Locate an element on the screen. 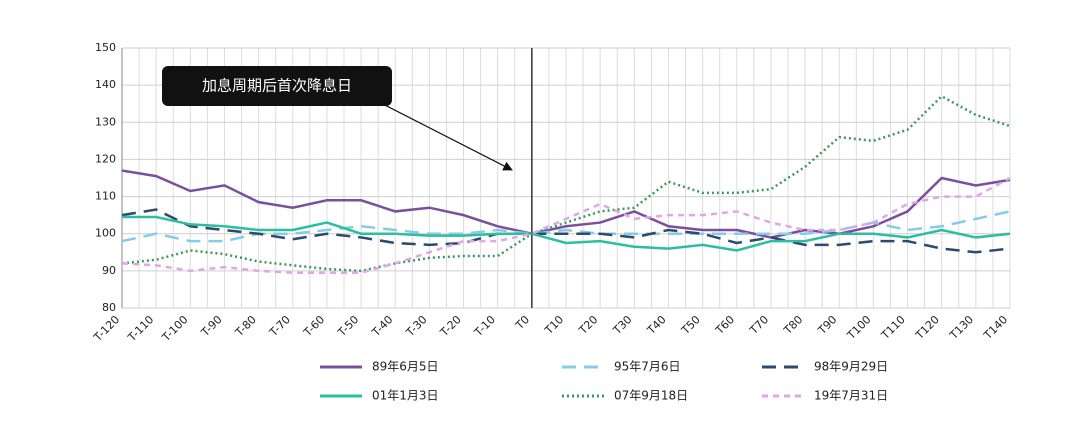 This screenshot has height=442, width=1080. x-tick-label: T-90 is located at coordinates (211, 326).